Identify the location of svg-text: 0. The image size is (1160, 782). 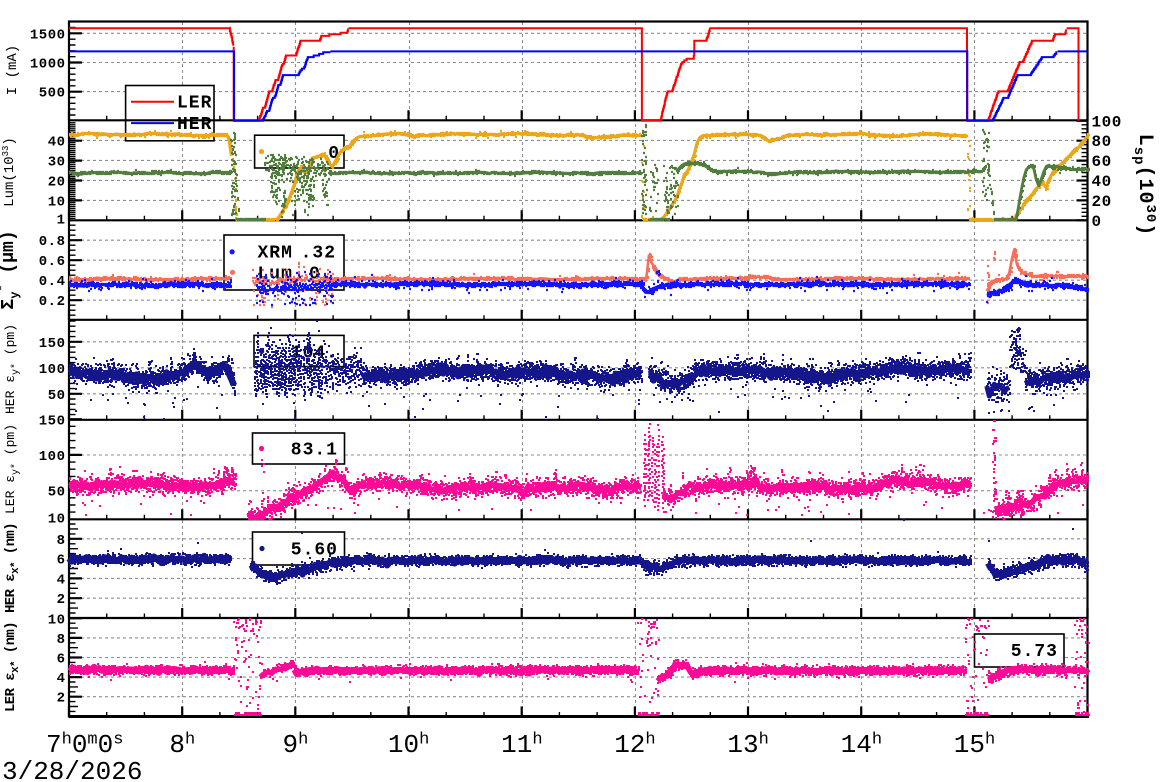
(1097, 222).